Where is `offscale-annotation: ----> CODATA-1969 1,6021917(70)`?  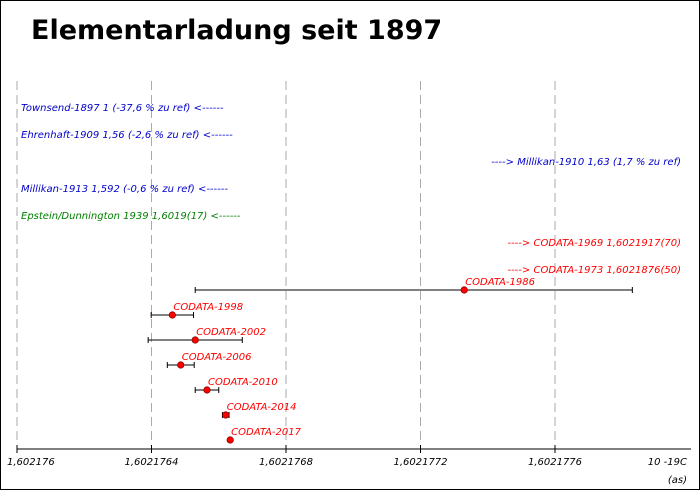 offscale-annotation: ----> CODATA-1969 1,6021917(70) is located at coordinates (594, 243).